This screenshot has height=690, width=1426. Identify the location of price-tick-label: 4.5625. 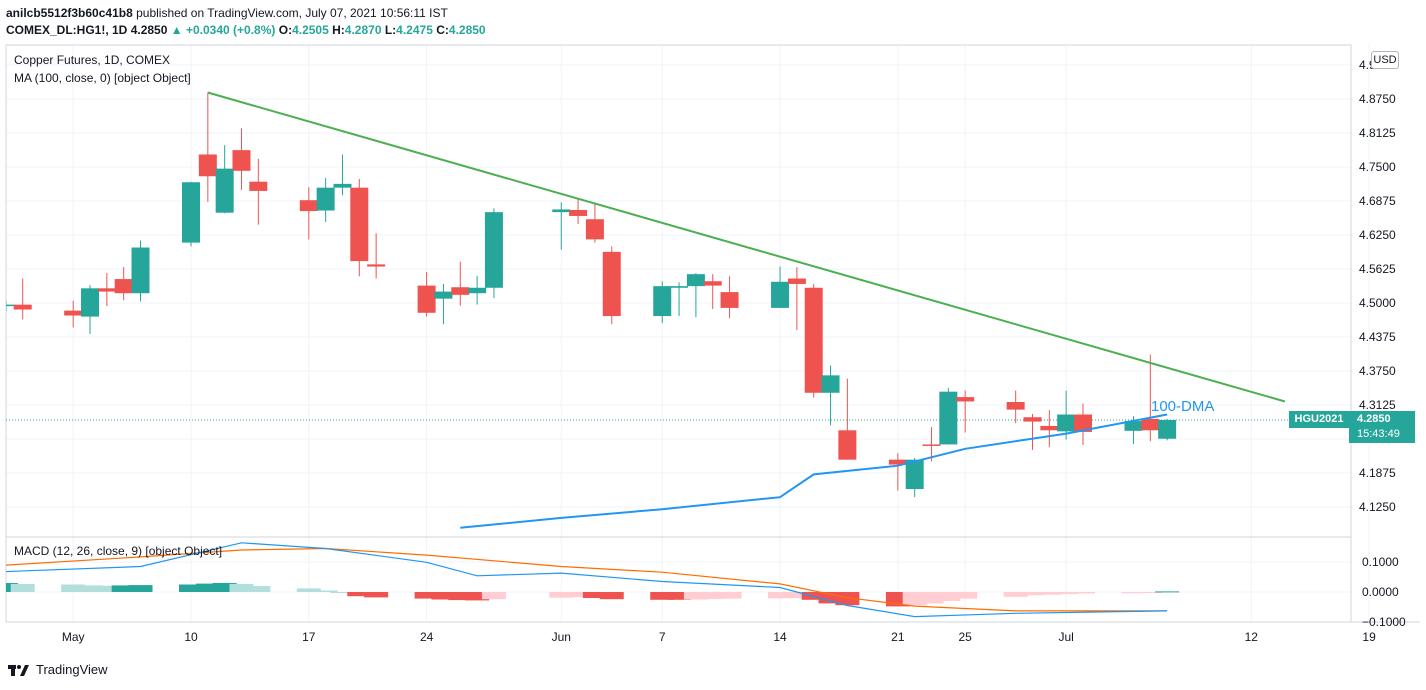
(1377, 269).